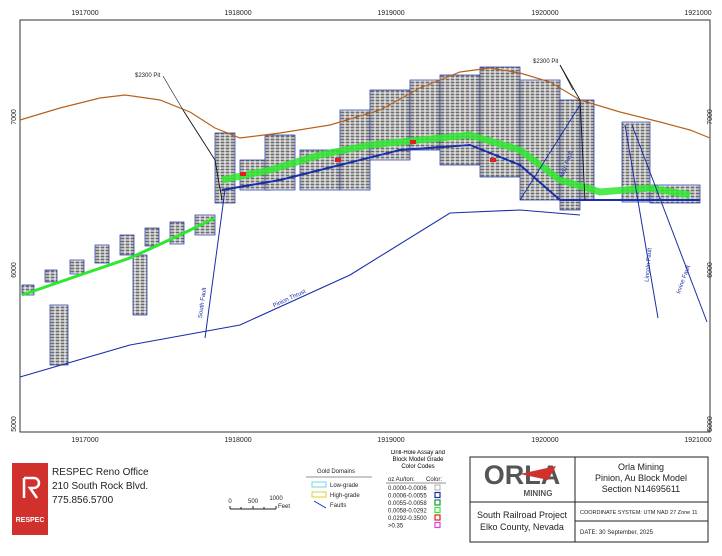 This screenshot has width=722, height=556. I want to click on x-axis-top: 1917000 1918000 1919000 1920000 1921000, so click(391, 13).